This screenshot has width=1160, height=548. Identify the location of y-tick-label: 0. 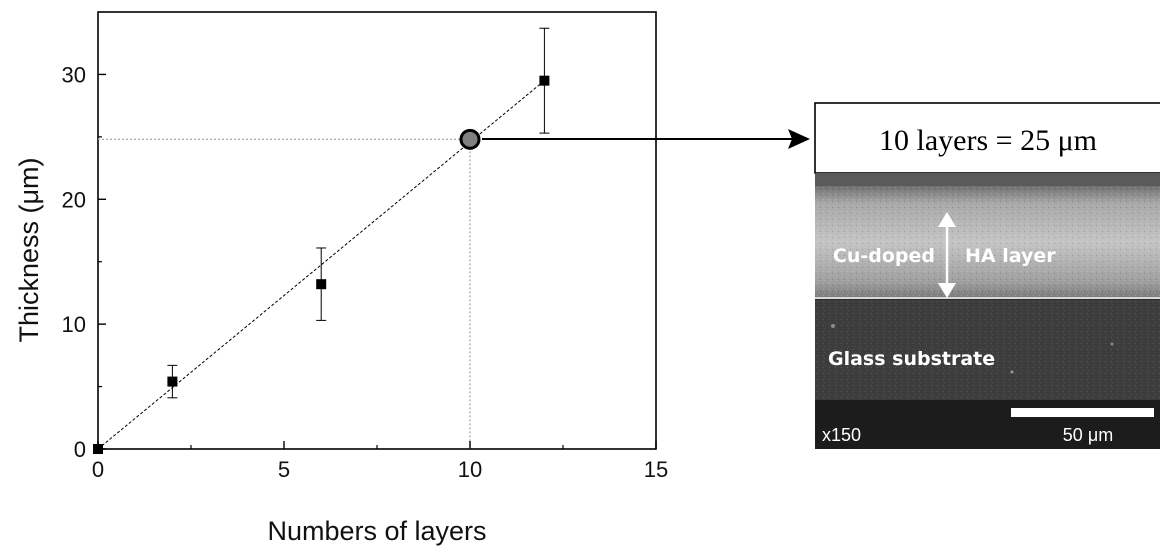
(80, 449).